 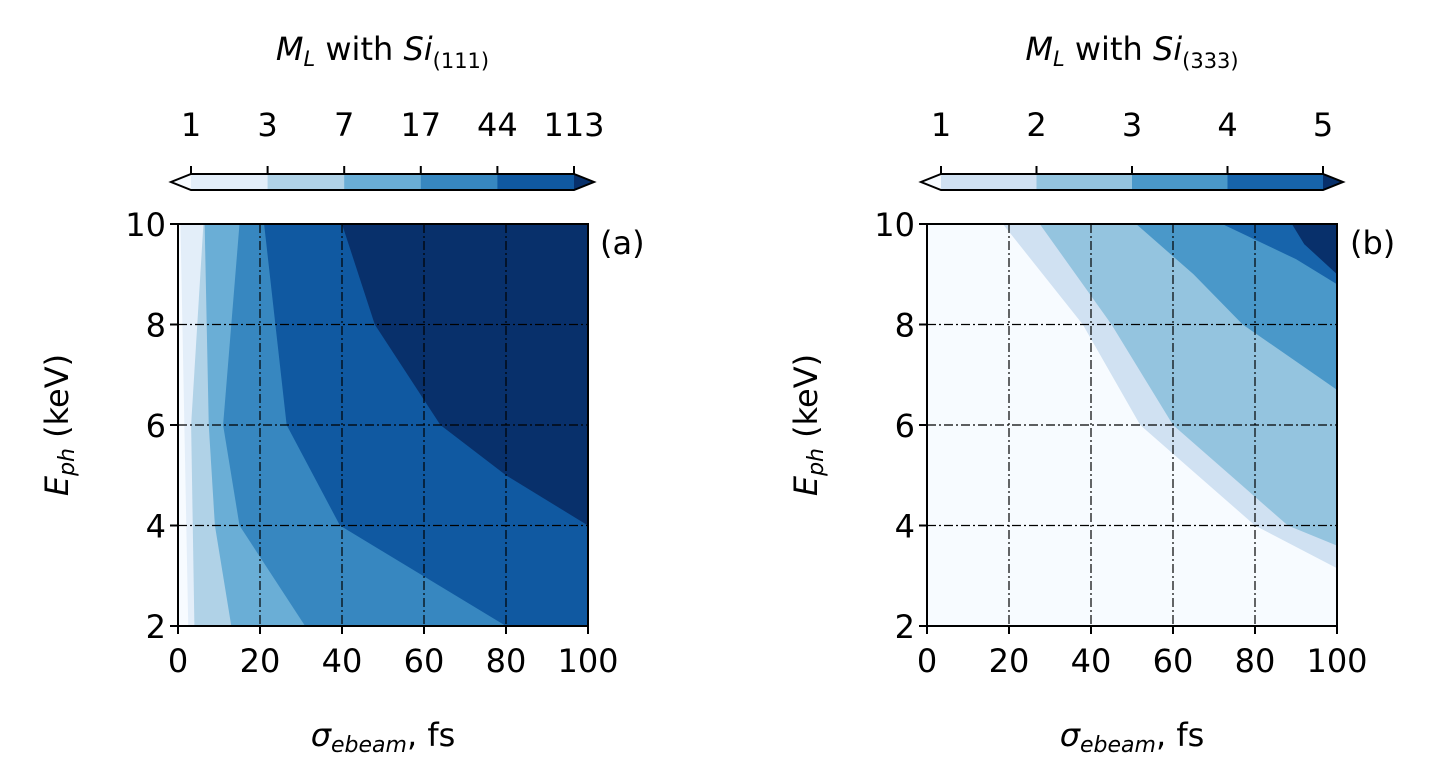 I want to click on panel-label: (a), so click(x=622, y=243).